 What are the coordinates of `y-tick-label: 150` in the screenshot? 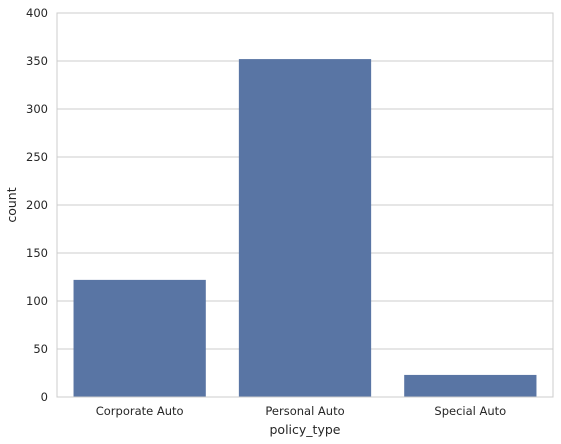 It's located at (37, 253).